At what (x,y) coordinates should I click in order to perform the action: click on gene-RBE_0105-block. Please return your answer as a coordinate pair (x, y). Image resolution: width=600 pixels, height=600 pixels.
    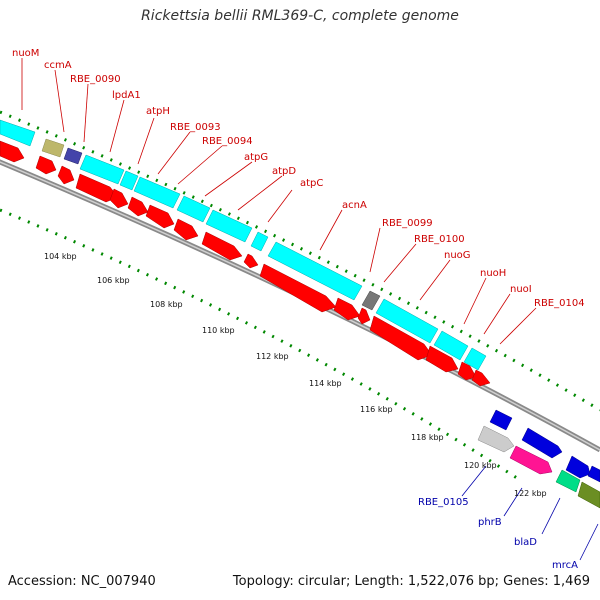
    Looking at the image, I should click on (496, 439).